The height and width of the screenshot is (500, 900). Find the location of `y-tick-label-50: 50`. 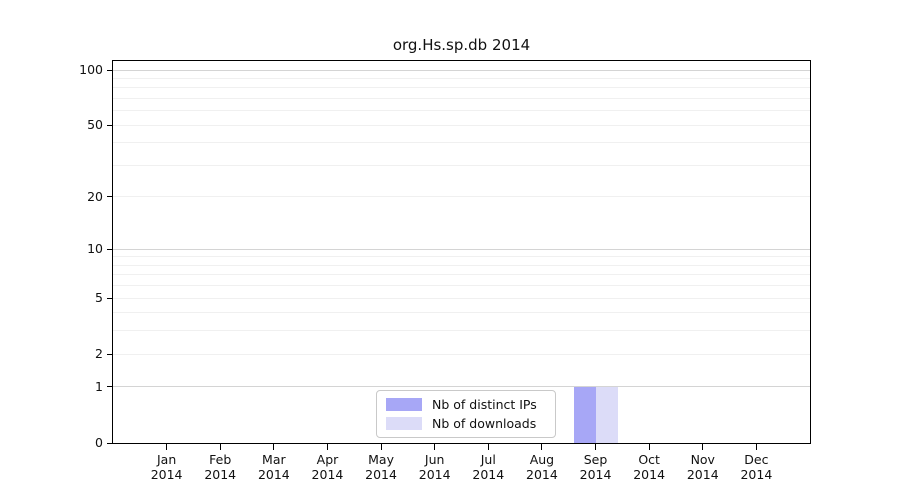

y-tick-label-50: 50 is located at coordinates (95, 125).